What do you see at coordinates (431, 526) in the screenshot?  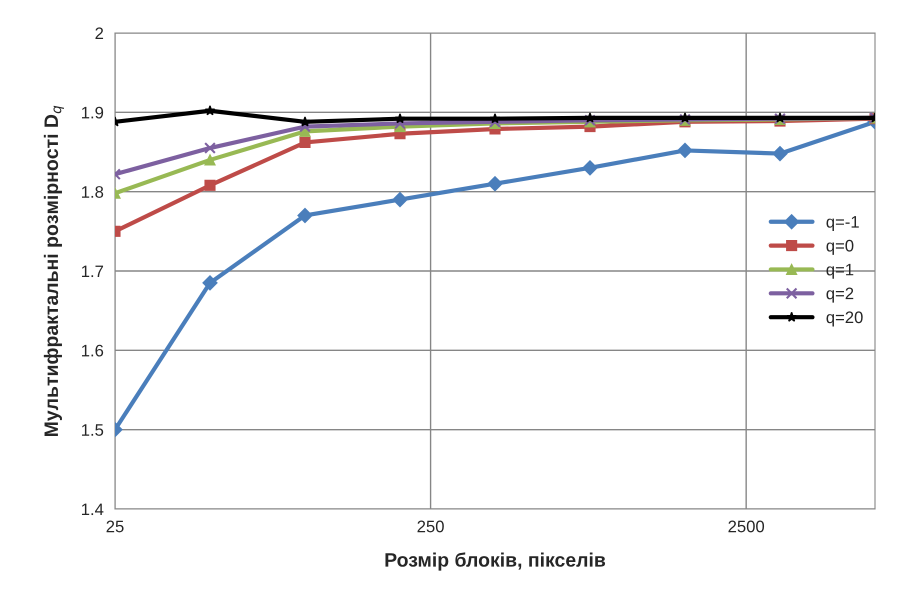 I see `x-tick-label: 250` at bounding box center [431, 526].